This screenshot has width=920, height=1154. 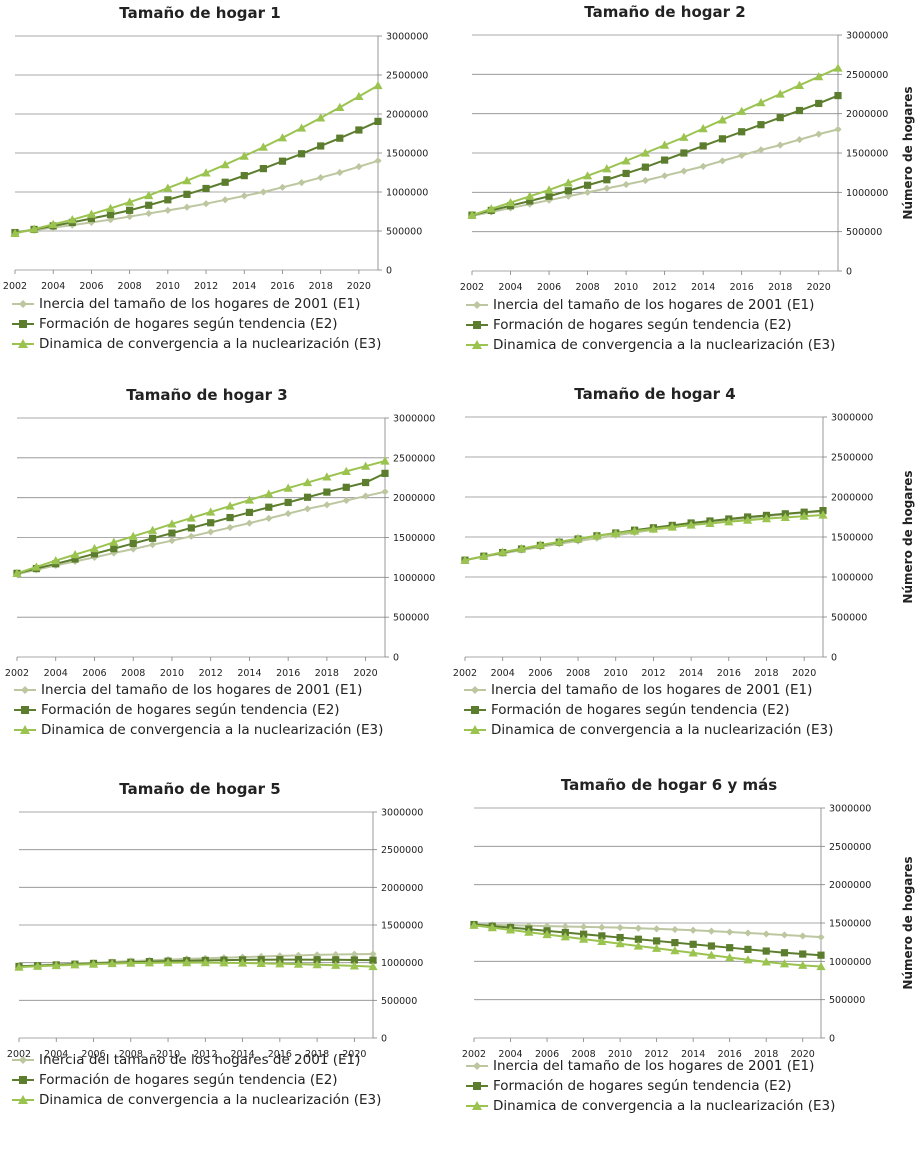 What do you see at coordinates (655, 394) in the screenshot?
I see `chart-title: Tamaño de hogar 4` at bounding box center [655, 394].